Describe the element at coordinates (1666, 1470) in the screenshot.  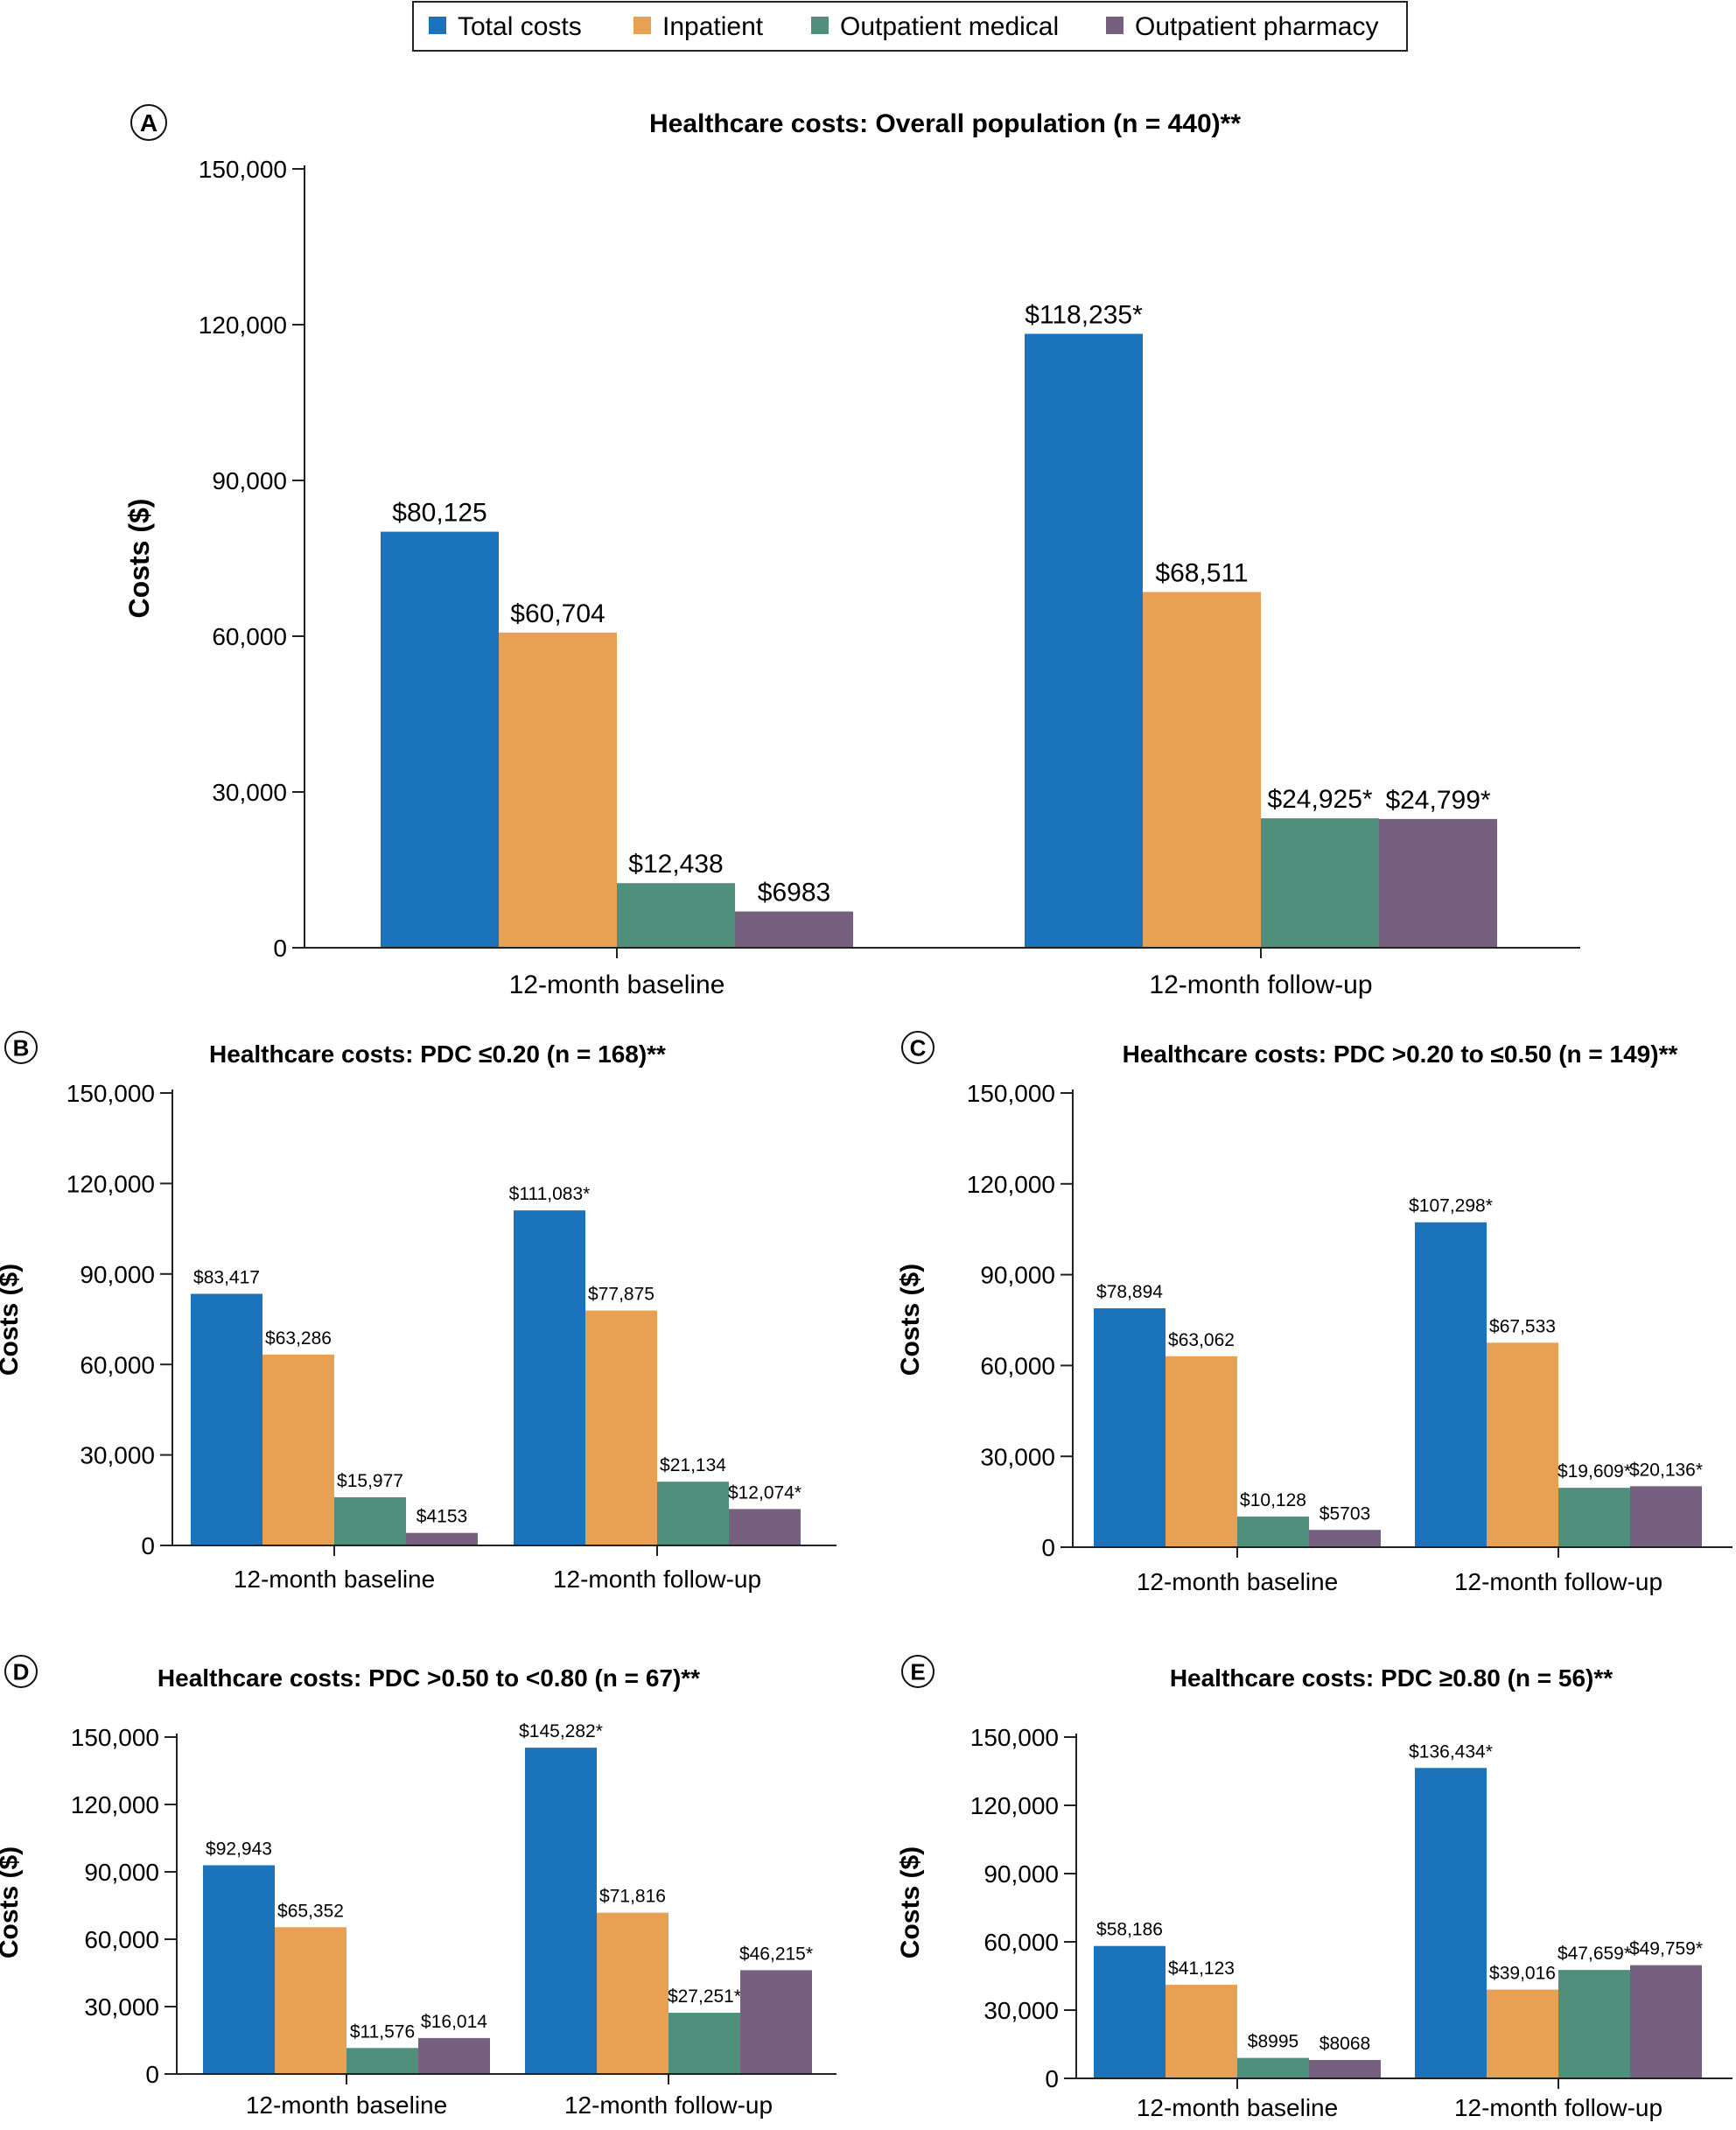
I see `data-label-outpatient-pharmacy: $20,136*` at that location.